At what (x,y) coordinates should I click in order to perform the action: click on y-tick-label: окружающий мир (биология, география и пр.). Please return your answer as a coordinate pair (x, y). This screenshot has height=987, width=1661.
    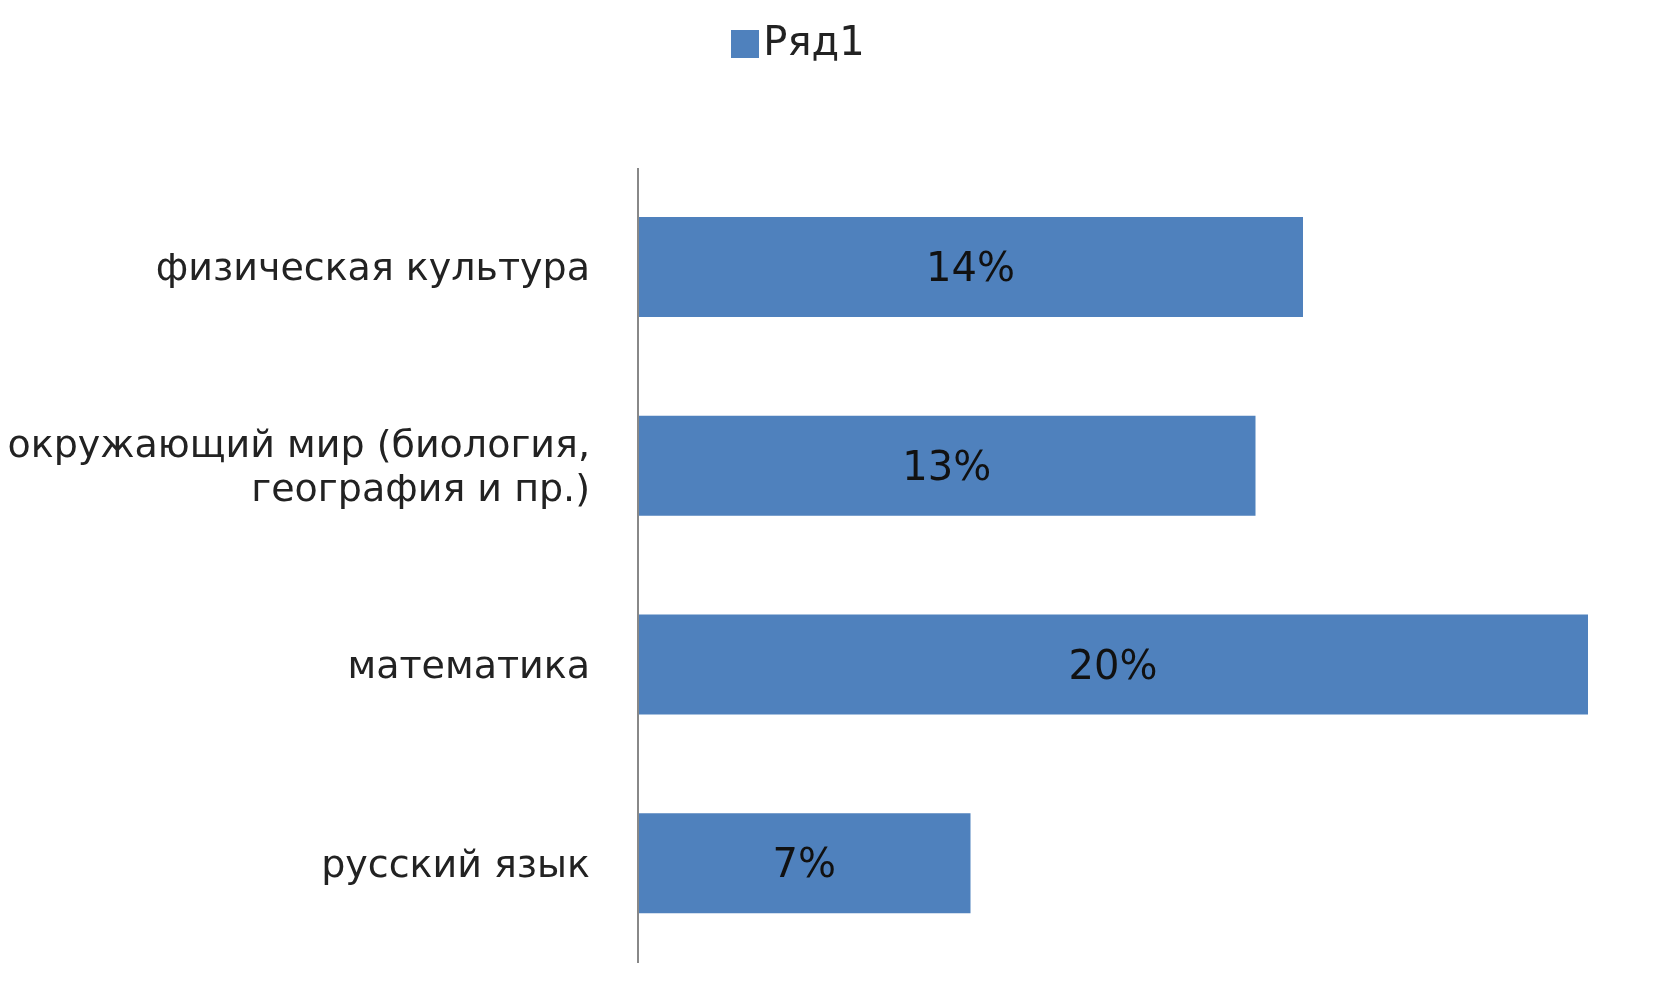
    Looking at the image, I should click on (298, 466).